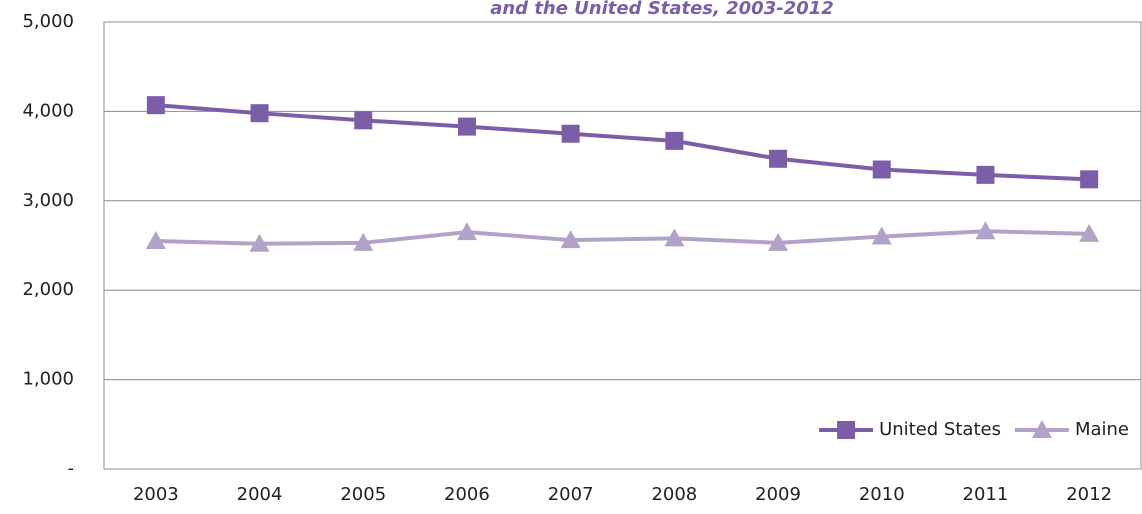  What do you see at coordinates (48, 21) in the screenshot?
I see `y-tick-label: 5,000` at bounding box center [48, 21].